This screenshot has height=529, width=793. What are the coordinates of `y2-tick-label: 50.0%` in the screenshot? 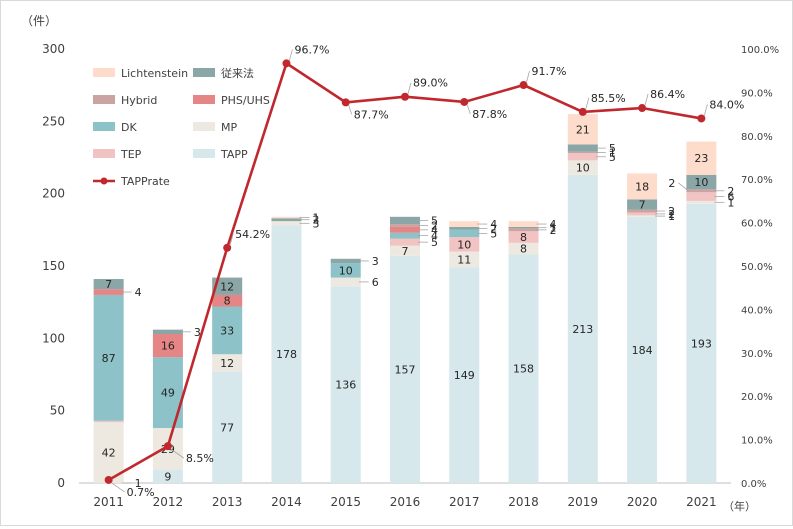 It's located at (757, 267).